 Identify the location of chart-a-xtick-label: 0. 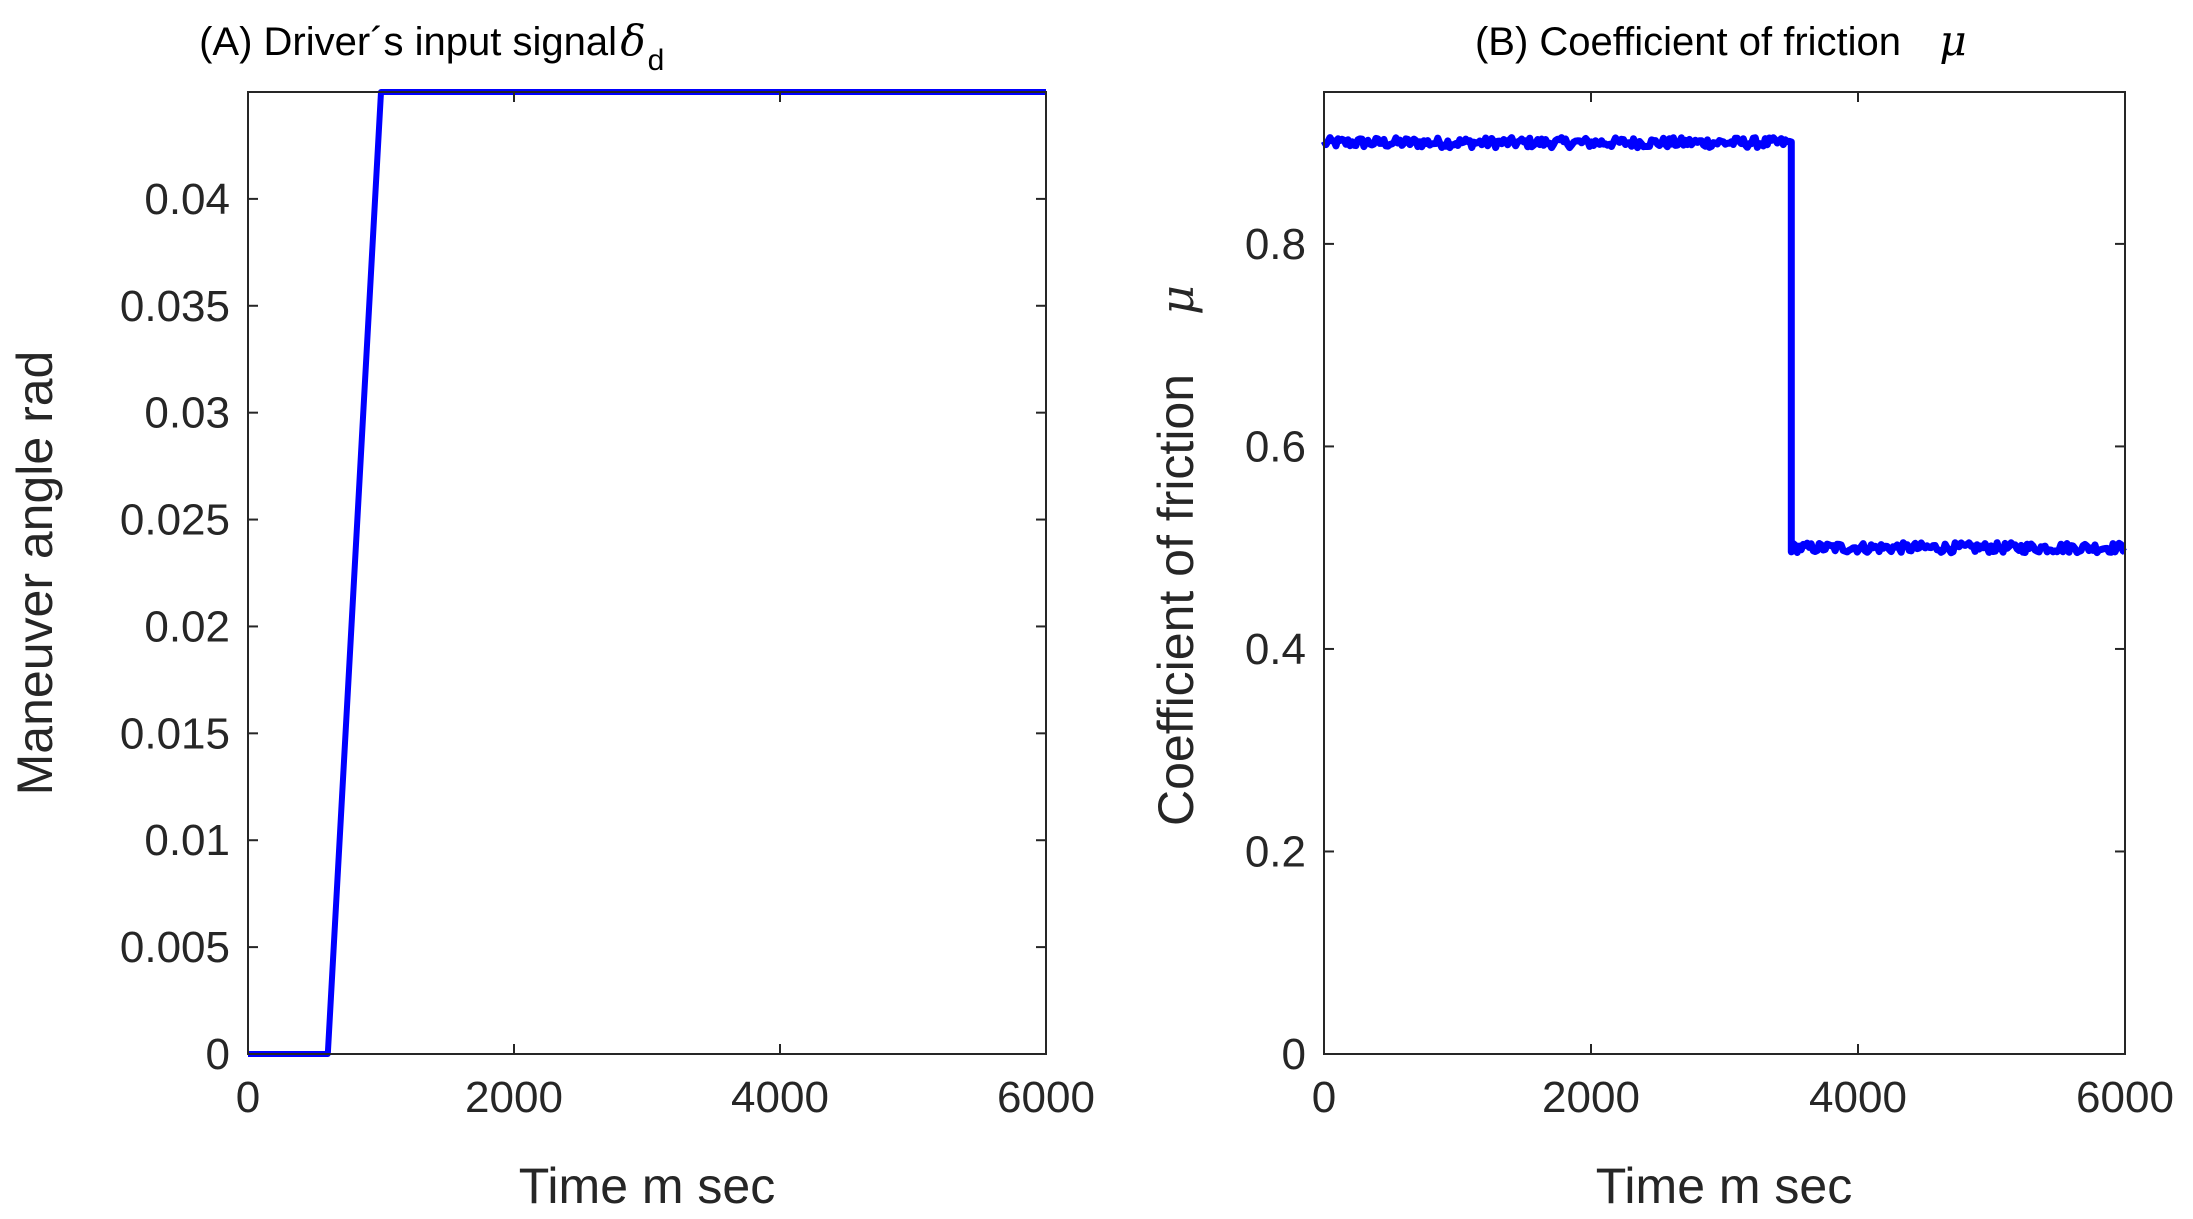
(248, 1097).